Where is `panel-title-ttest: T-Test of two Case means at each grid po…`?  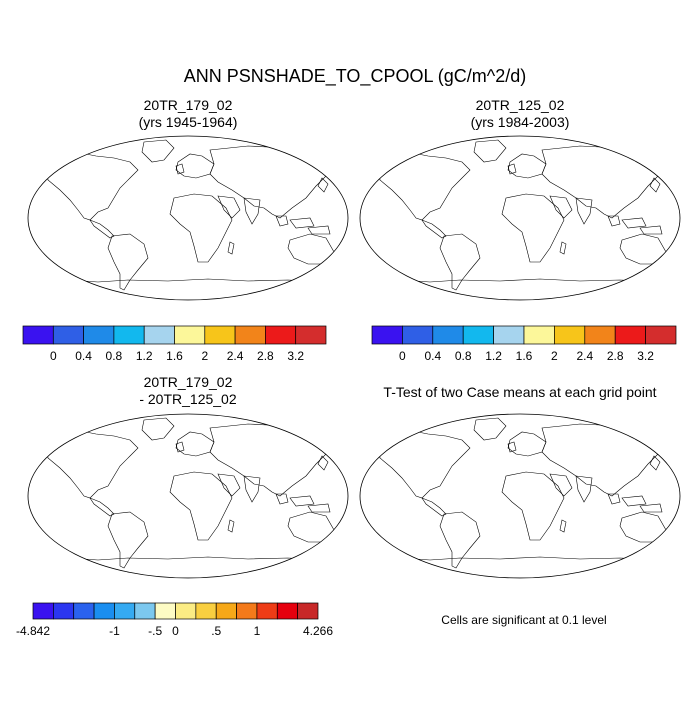 panel-title-ttest: T-Test of two Case means at each grid po… is located at coordinates (519, 392).